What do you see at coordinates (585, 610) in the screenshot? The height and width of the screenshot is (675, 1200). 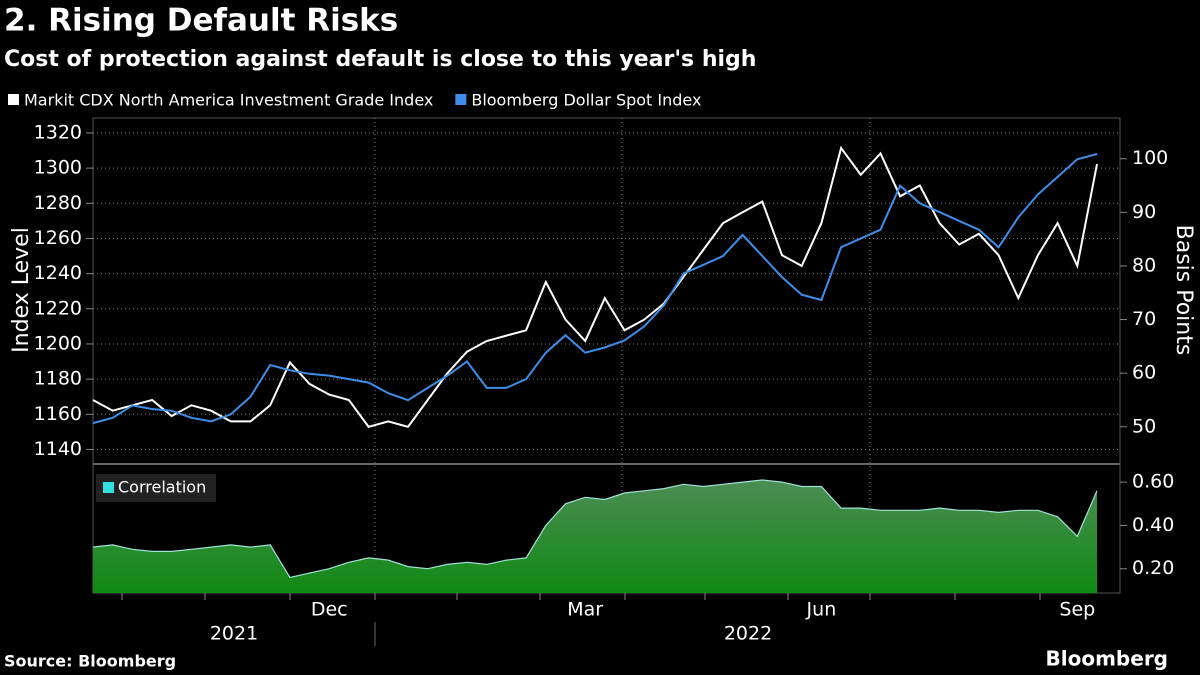 I see `x-tick-label: Mar` at bounding box center [585, 610].